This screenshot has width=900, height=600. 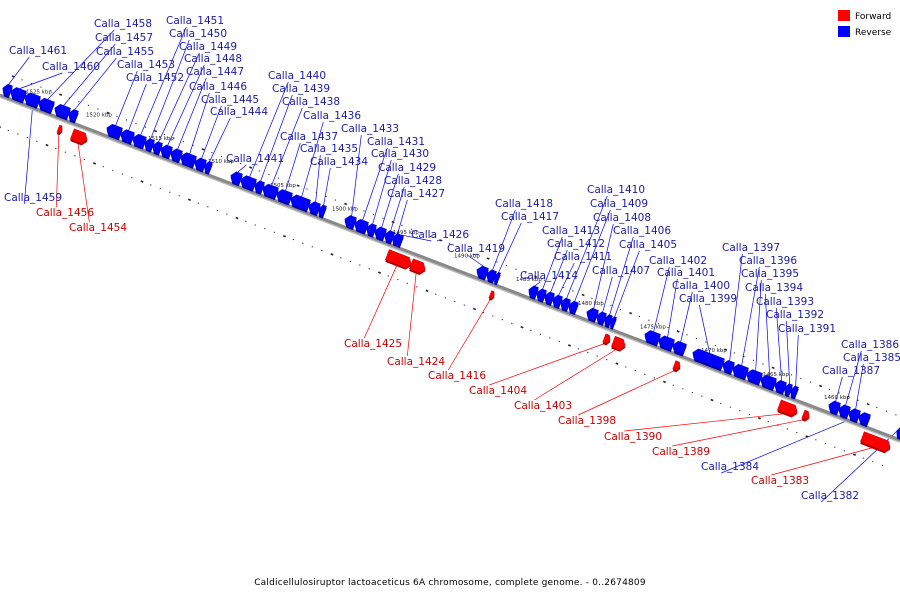 What do you see at coordinates (339, 162) in the screenshot?
I see `gene-label: Calla_1434` at bounding box center [339, 162].